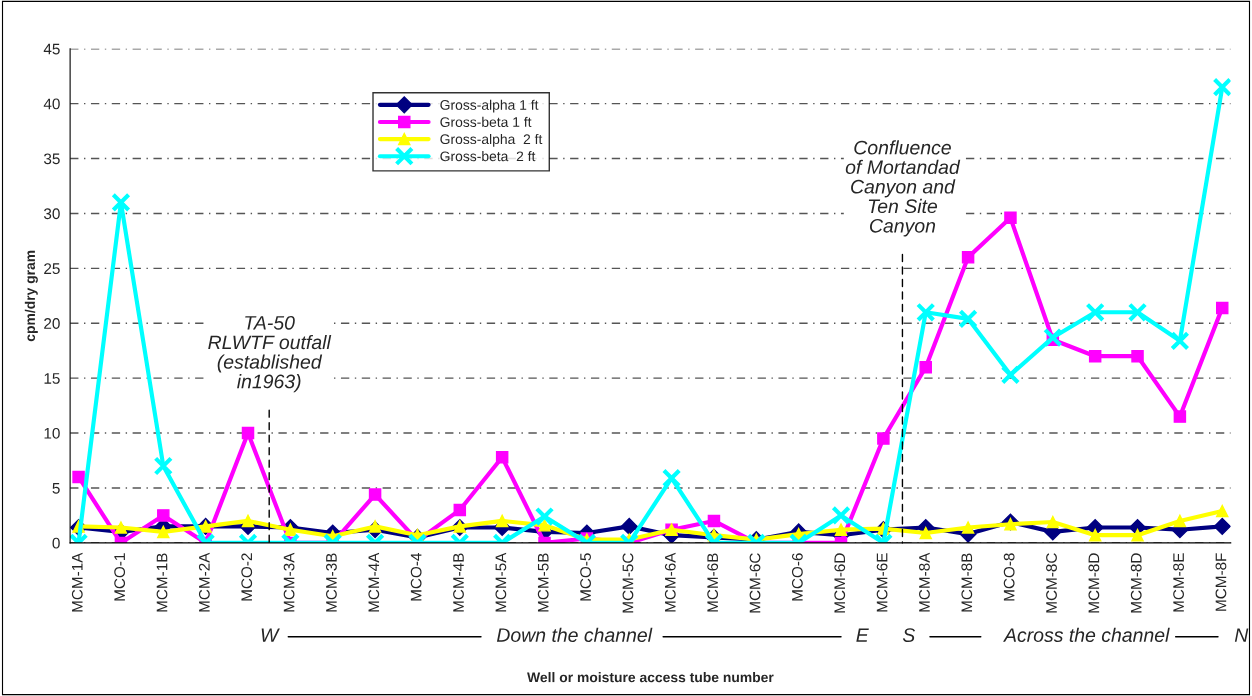 The height and width of the screenshot is (696, 1252). Describe the element at coordinates (416, 577) in the screenshot. I see `x-tick-label: MCO-4` at that location.